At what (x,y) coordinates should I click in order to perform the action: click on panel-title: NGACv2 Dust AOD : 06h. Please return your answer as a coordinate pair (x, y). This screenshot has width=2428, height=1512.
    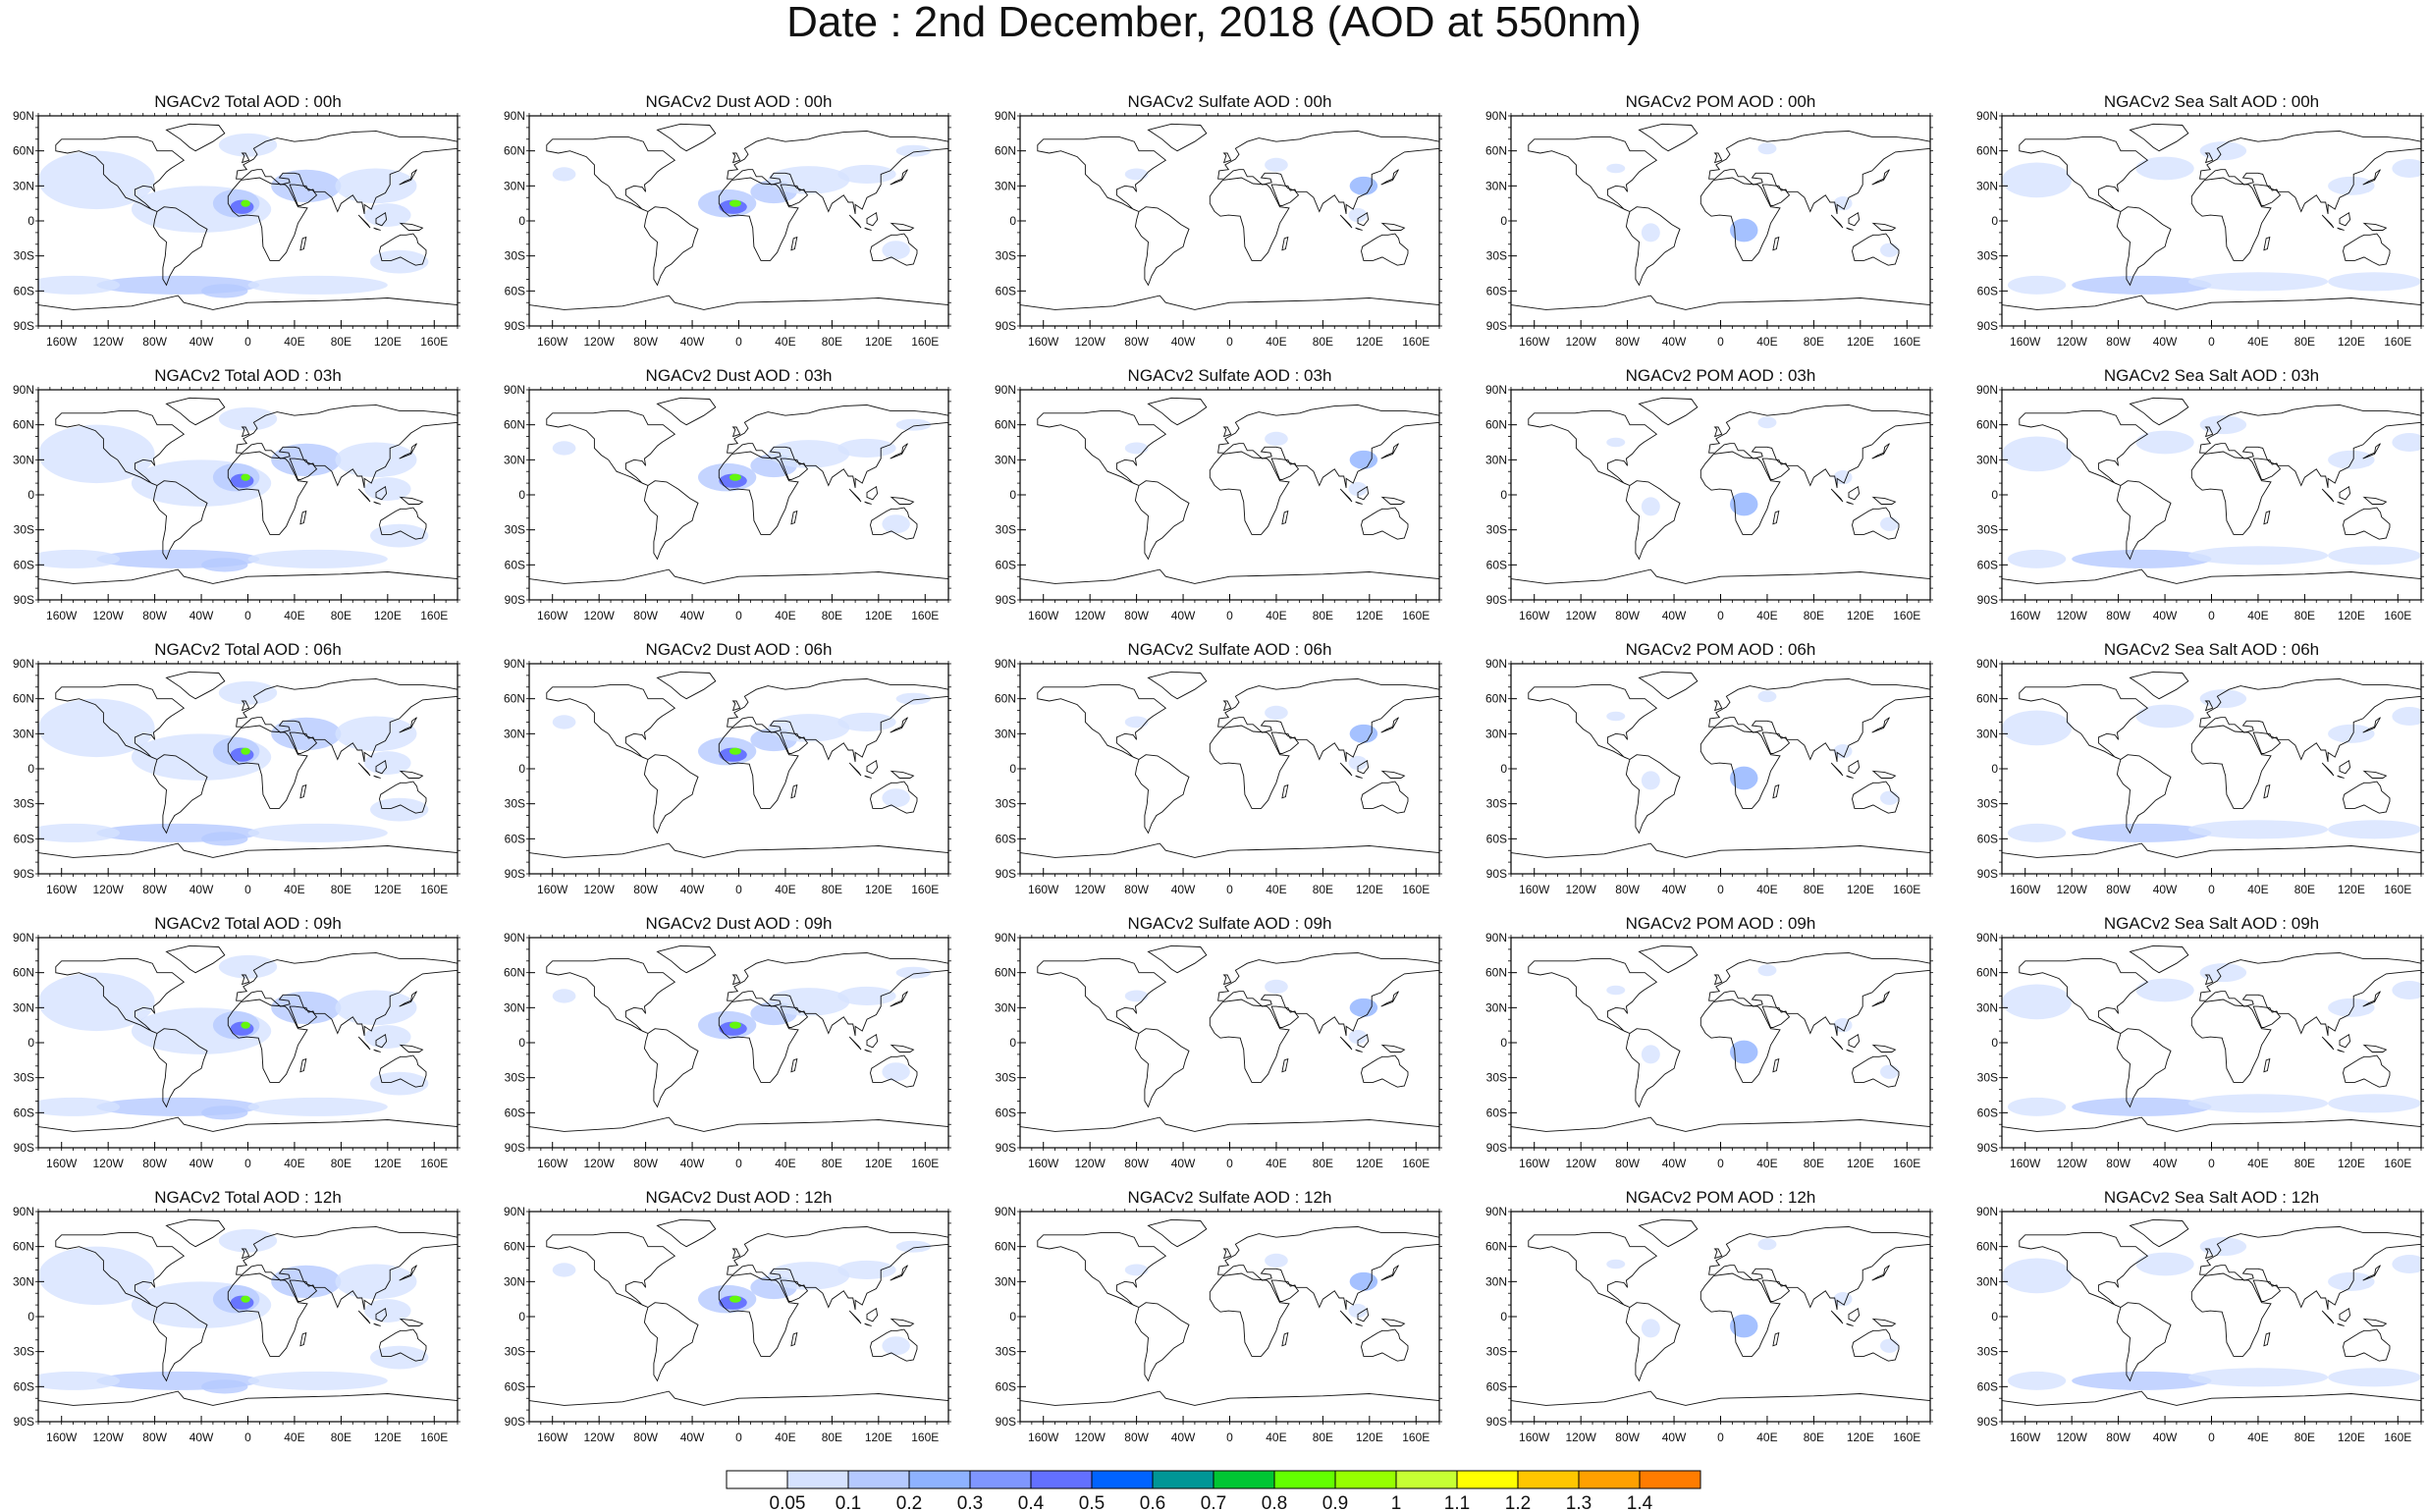
    Looking at the image, I should click on (739, 649).